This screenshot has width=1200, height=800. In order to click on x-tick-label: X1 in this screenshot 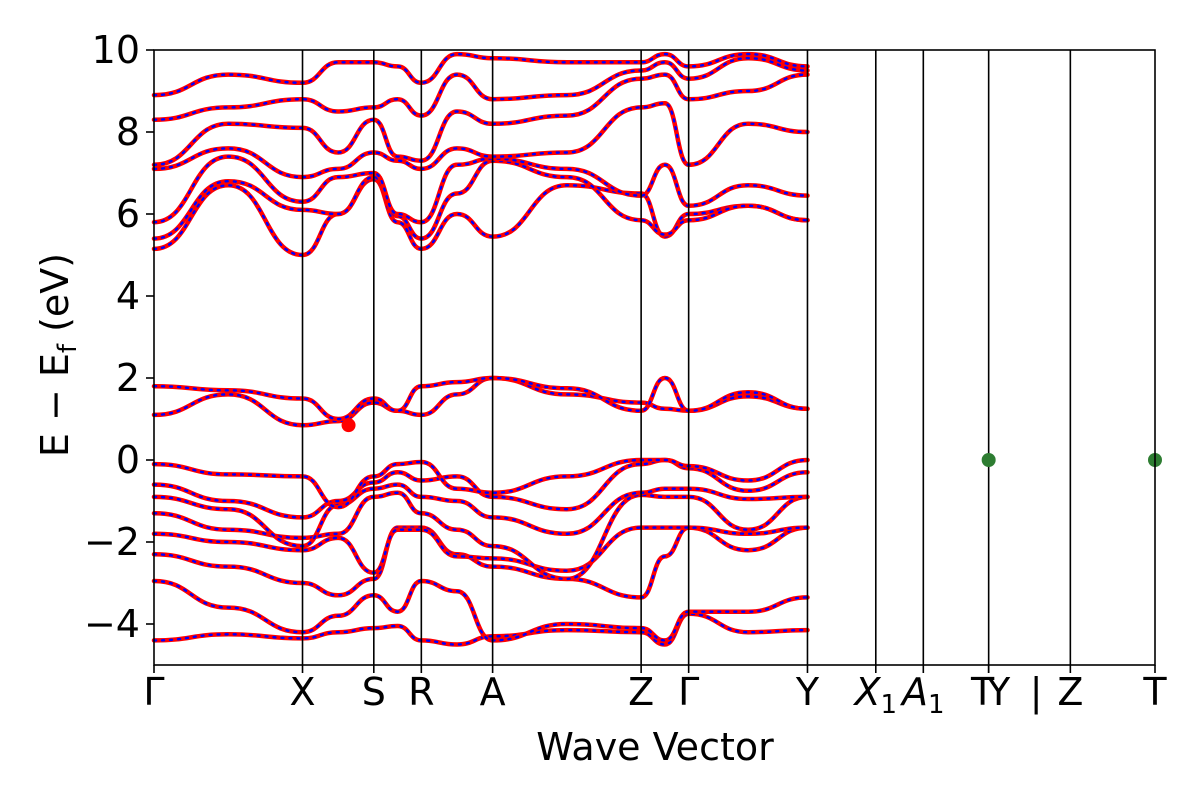, I will do `click(874, 695)`.